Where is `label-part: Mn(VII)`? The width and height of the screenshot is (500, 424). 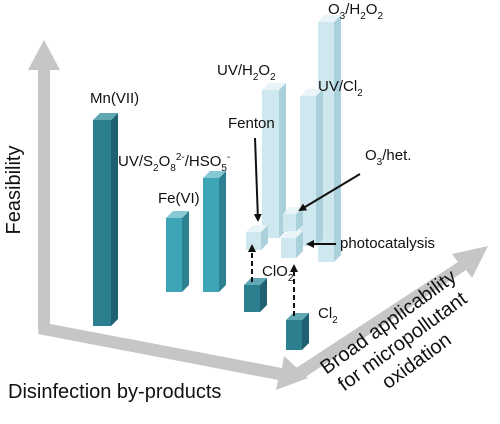 label-part: Mn(VII) is located at coordinates (114, 98).